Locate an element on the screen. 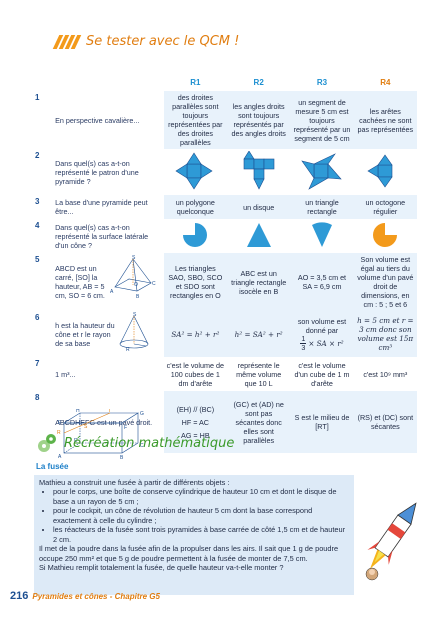 The image size is (435, 619). page-number: 216 is located at coordinates (19, 596).